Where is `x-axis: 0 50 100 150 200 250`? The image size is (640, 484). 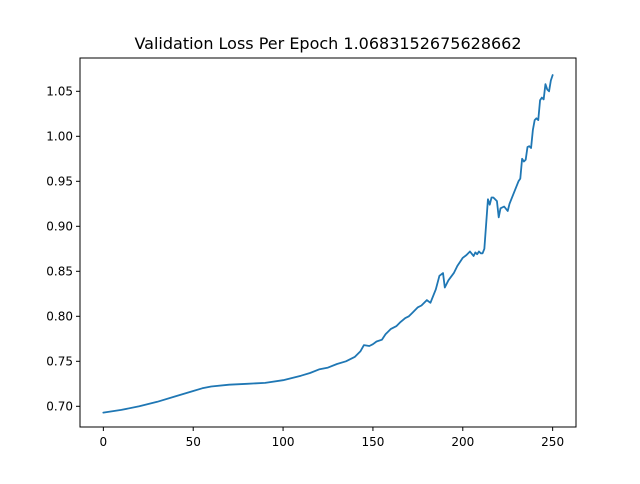
x-axis: 0 50 100 150 200 250 is located at coordinates (332, 438).